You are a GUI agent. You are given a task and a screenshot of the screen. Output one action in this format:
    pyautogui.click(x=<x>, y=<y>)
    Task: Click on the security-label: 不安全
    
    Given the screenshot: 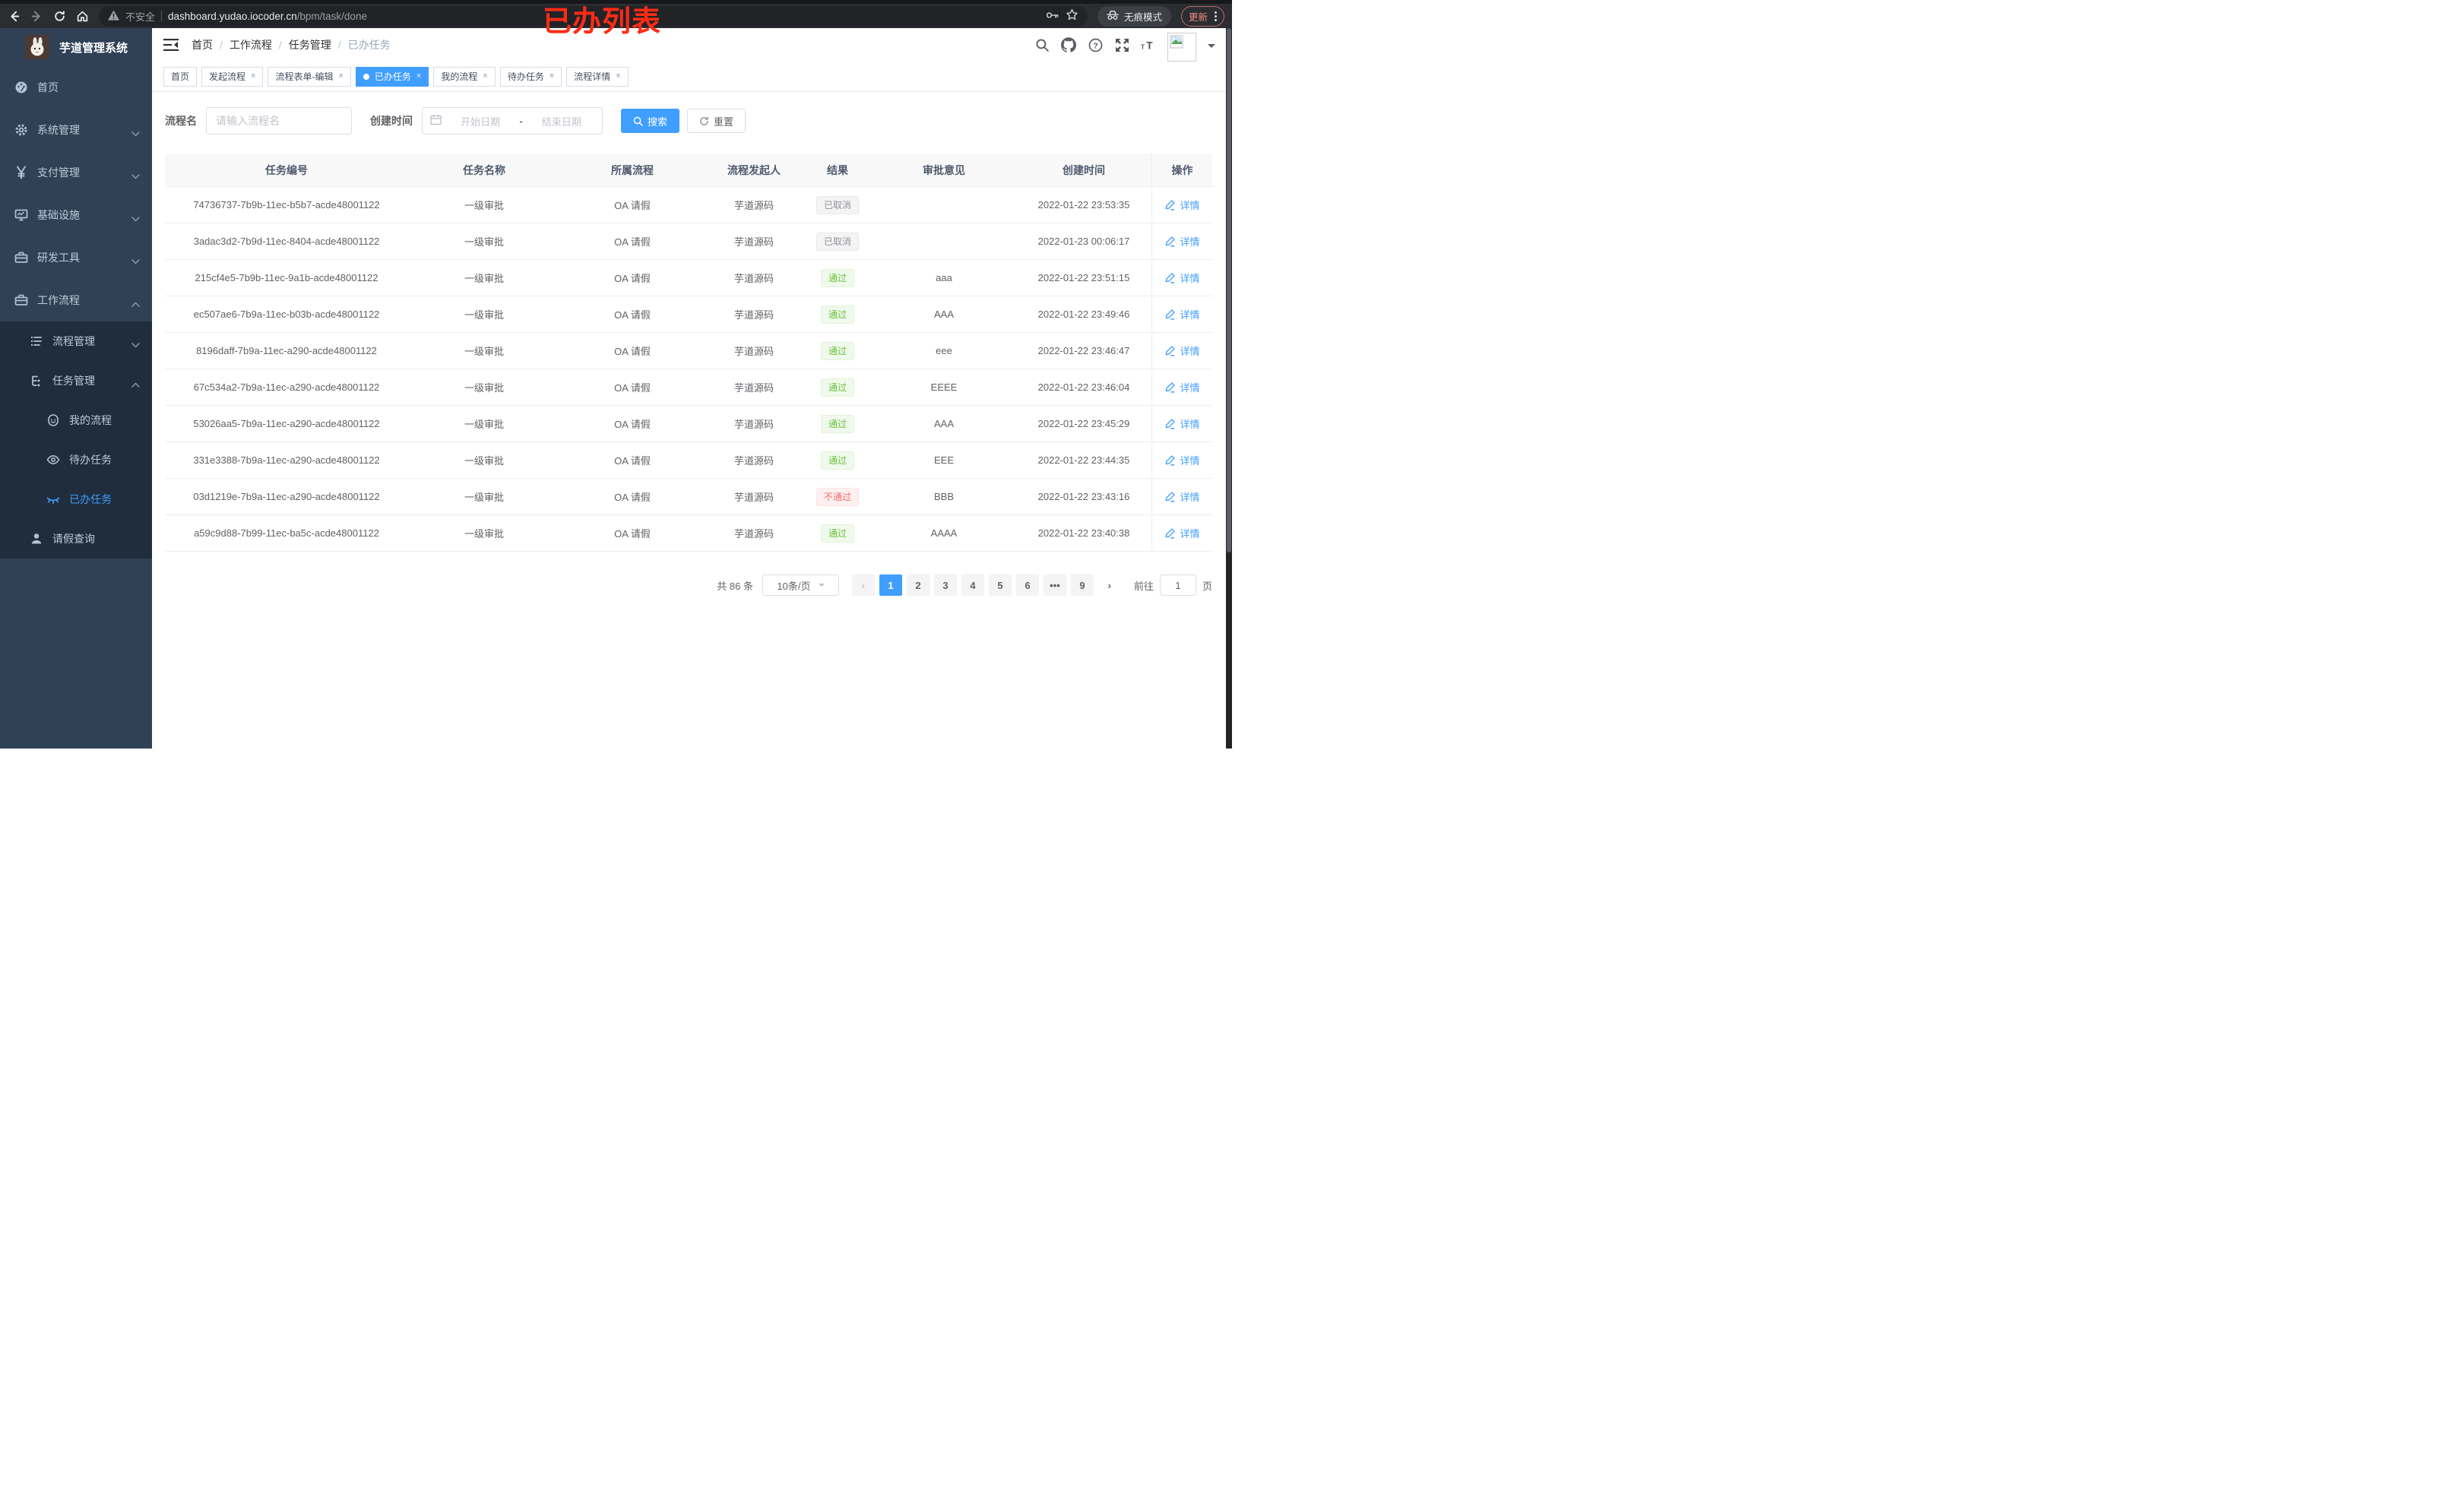 What is the action you would take?
    pyautogui.click(x=140, y=17)
    